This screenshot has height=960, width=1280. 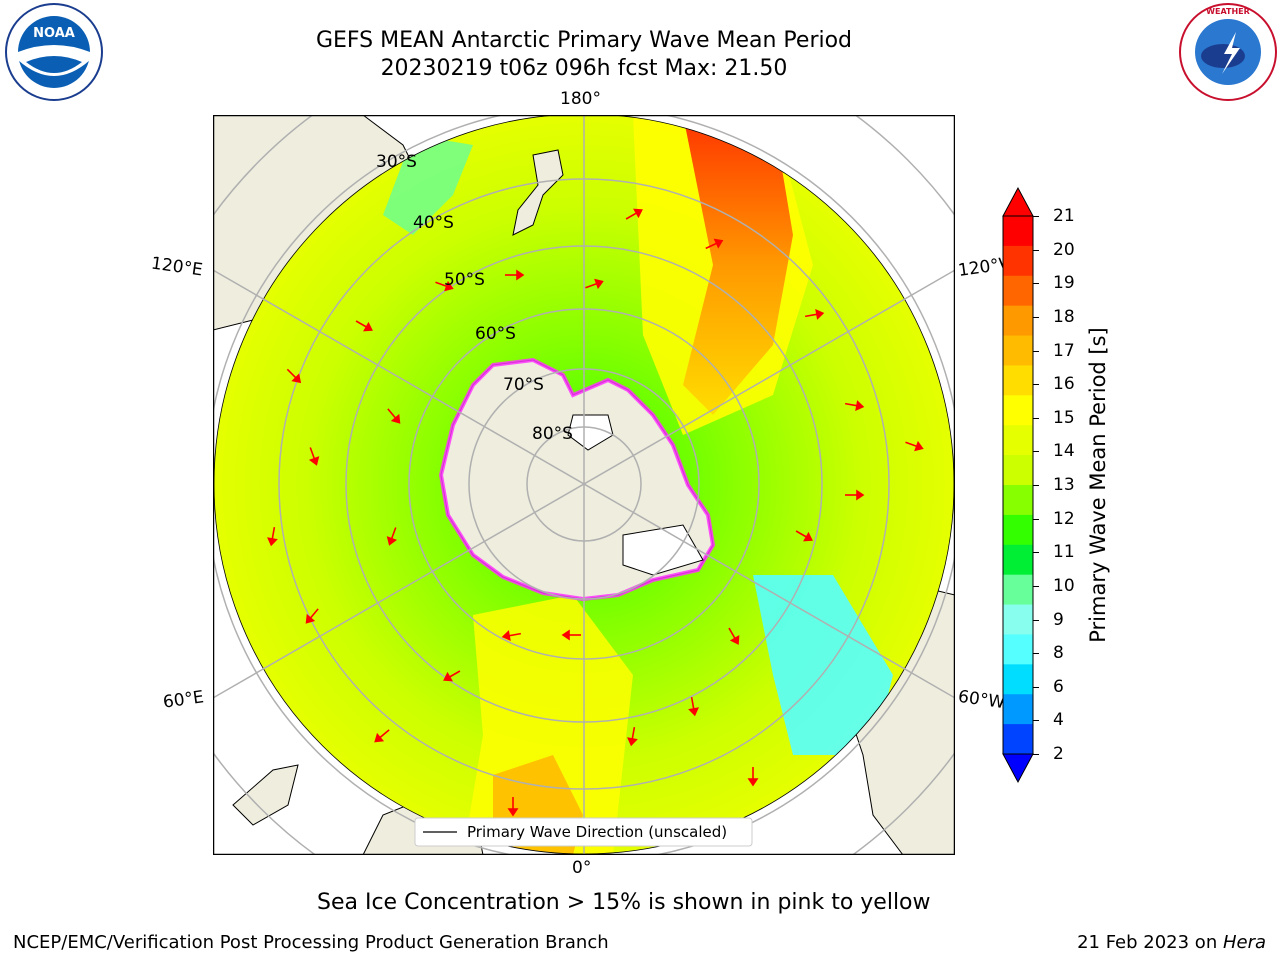 I want to click on lon-label-60w: 60°W, so click(x=981, y=700).